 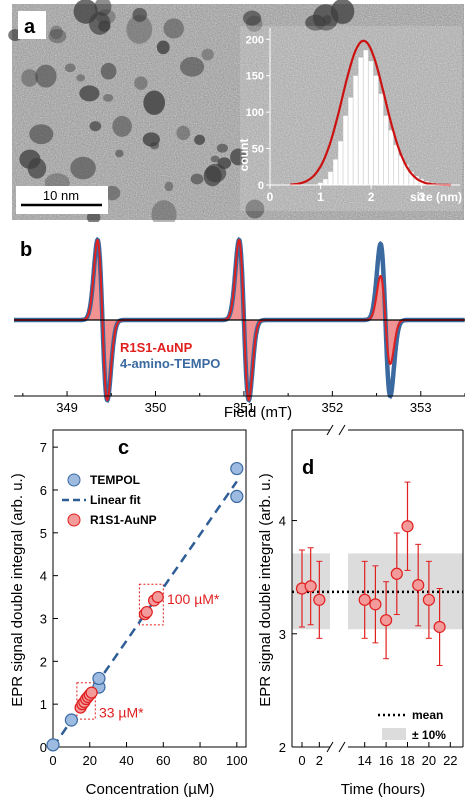 I want to click on scale-bar-label: 10 nm, so click(x=61, y=195).